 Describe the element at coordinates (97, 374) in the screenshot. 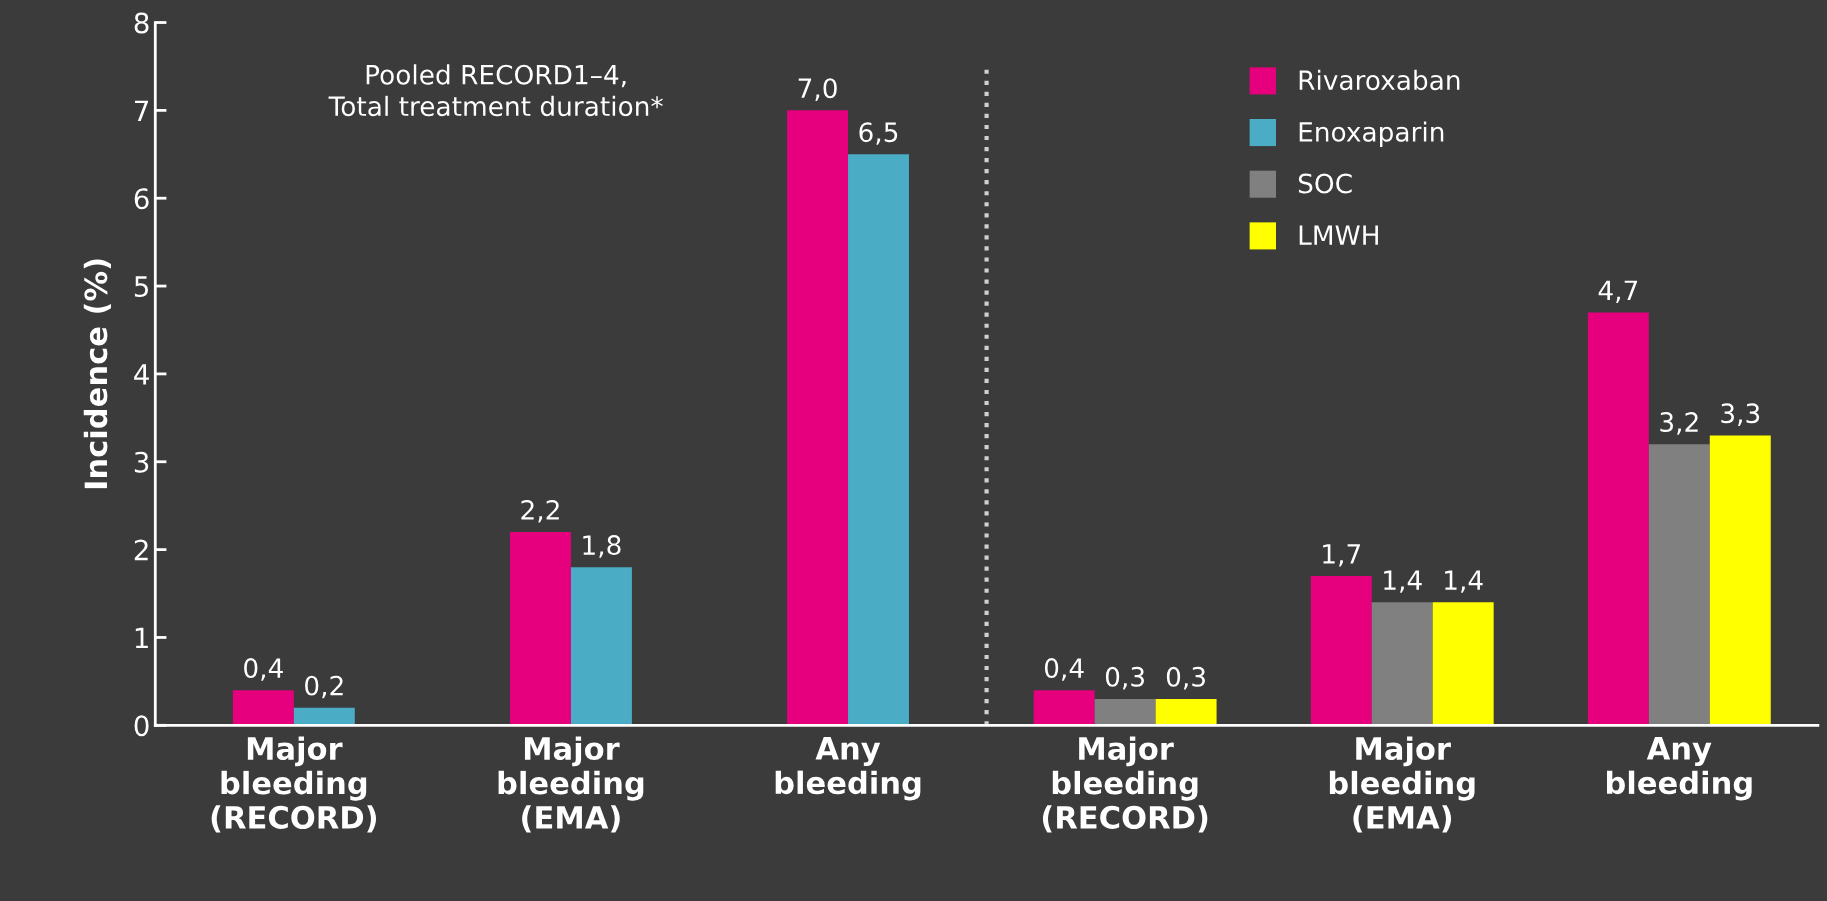

I see `y-axis-title: Incidence (%)` at that location.